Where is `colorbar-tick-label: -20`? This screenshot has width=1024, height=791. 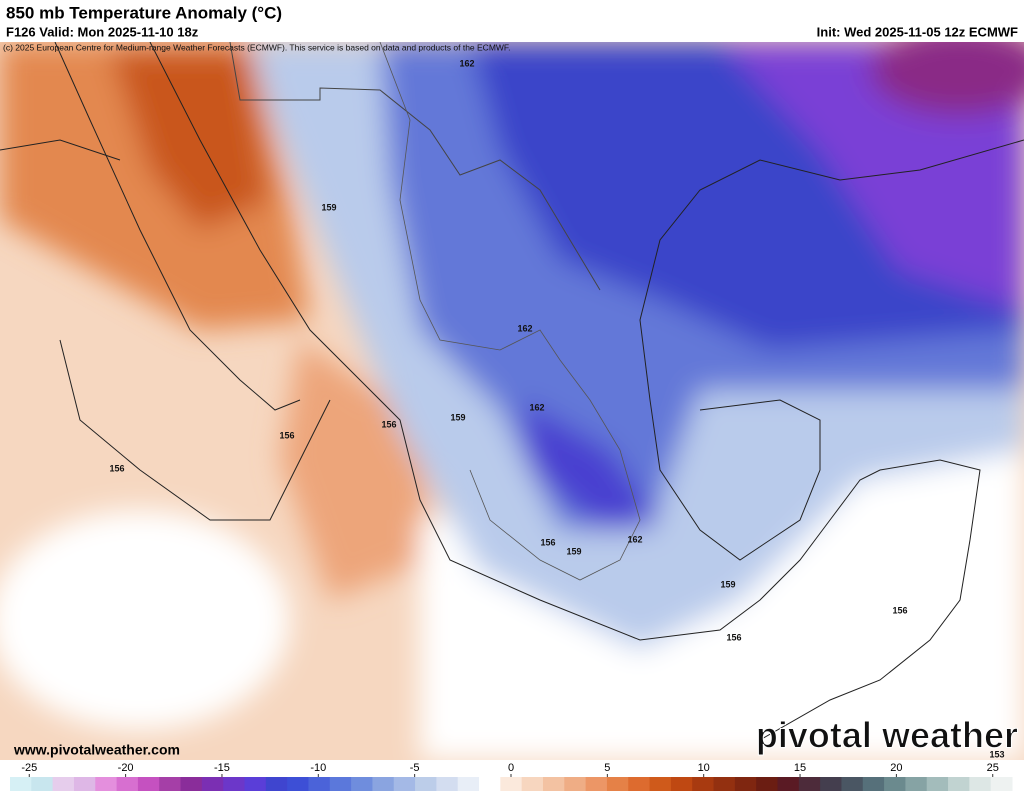 colorbar-tick-label: -20 is located at coordinates (126, 768).